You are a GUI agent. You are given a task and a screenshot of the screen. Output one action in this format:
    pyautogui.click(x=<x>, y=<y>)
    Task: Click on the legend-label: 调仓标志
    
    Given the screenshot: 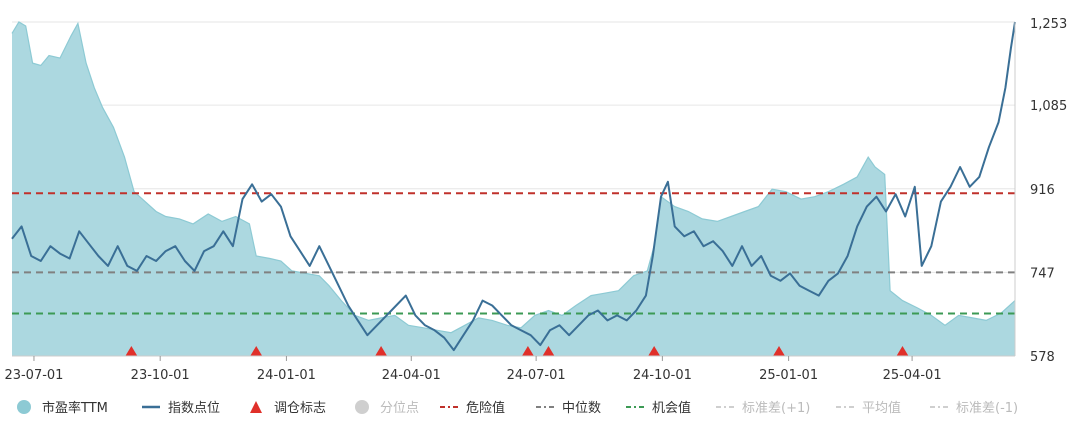 What is the action you would take?
    pyautogui.click(x=300, y=408)
    